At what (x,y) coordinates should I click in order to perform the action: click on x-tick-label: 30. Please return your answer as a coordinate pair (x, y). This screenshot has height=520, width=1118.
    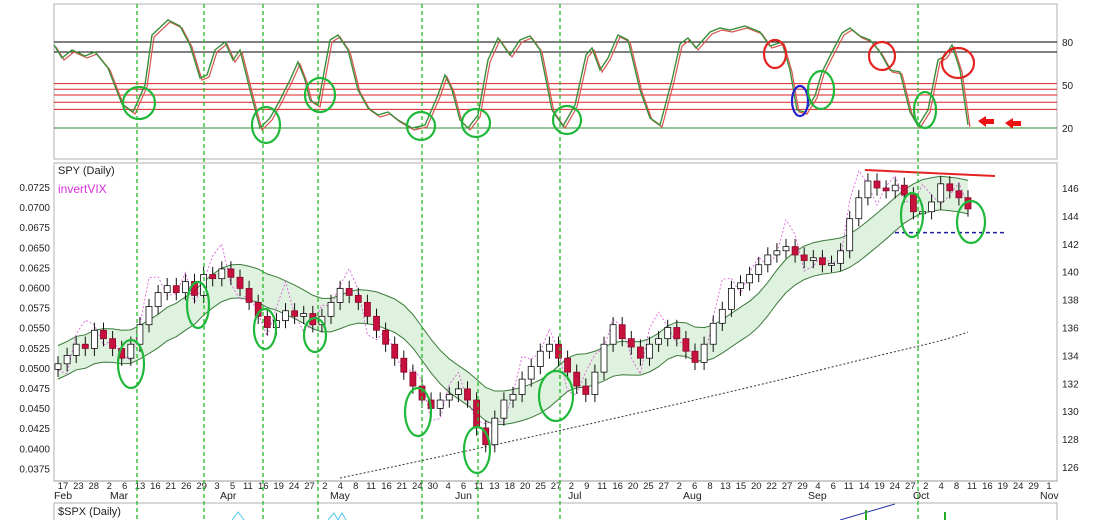
    Looking at the image, I should click on (432, 486).